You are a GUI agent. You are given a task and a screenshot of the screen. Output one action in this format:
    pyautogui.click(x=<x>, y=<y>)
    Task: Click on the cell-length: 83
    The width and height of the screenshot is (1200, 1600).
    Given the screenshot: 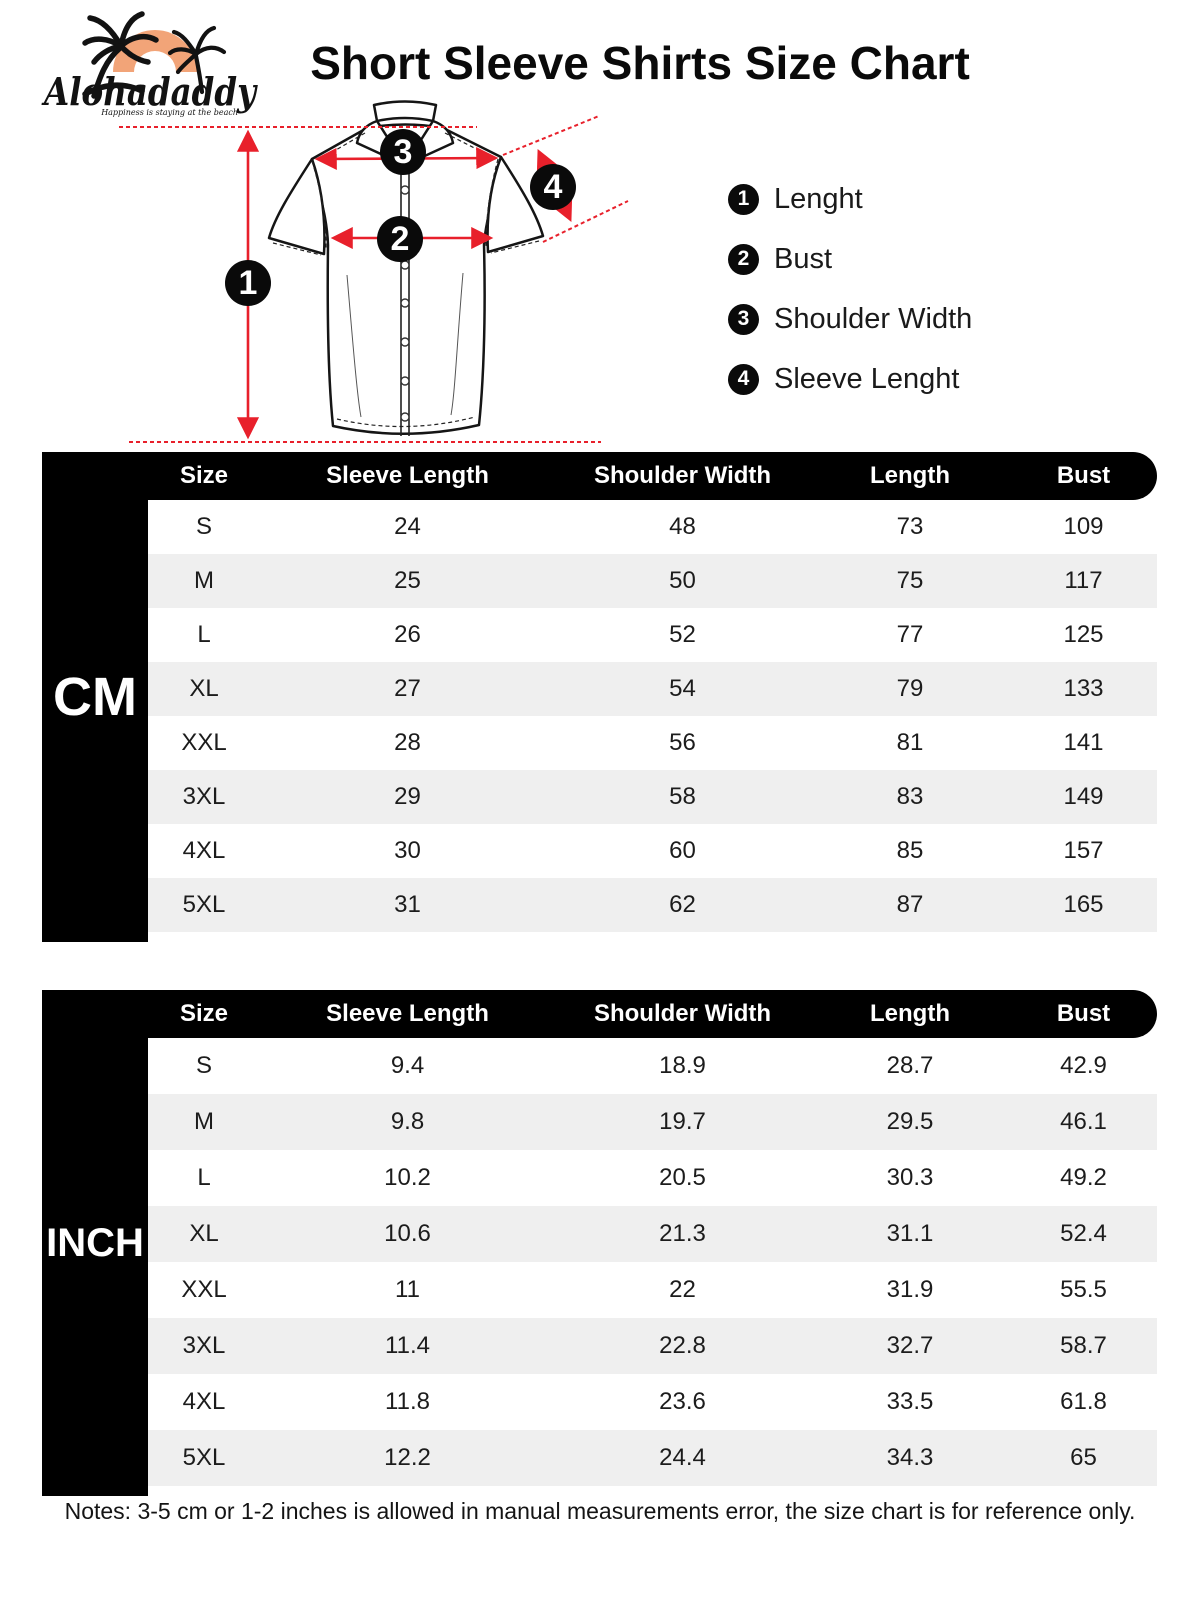 What is the action you would take?
    pyautogui.click(x=910, y=796)
    